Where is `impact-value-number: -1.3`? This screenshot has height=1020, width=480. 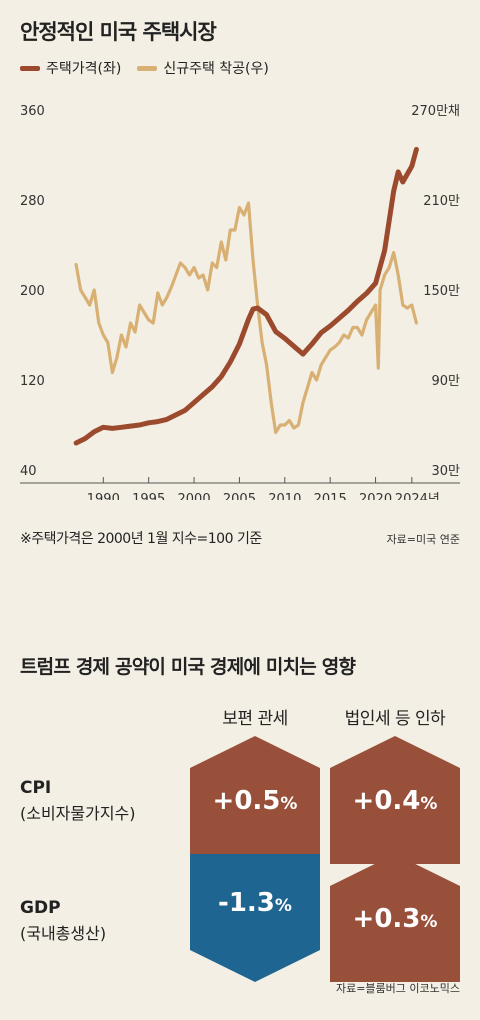 impact-value-number: -1.3 is located at coordinates (246, 903).